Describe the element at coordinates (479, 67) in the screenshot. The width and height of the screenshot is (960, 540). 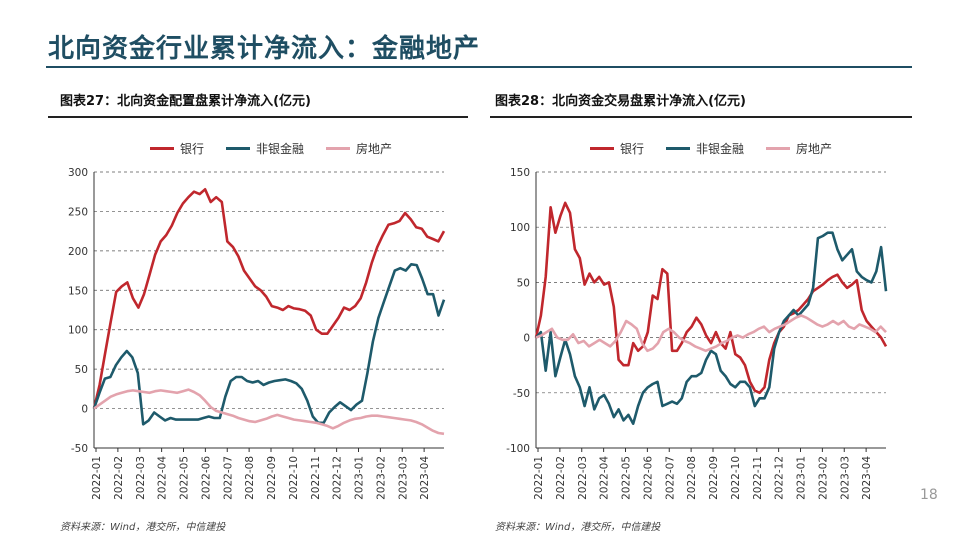
I see `title-divider` at that location.